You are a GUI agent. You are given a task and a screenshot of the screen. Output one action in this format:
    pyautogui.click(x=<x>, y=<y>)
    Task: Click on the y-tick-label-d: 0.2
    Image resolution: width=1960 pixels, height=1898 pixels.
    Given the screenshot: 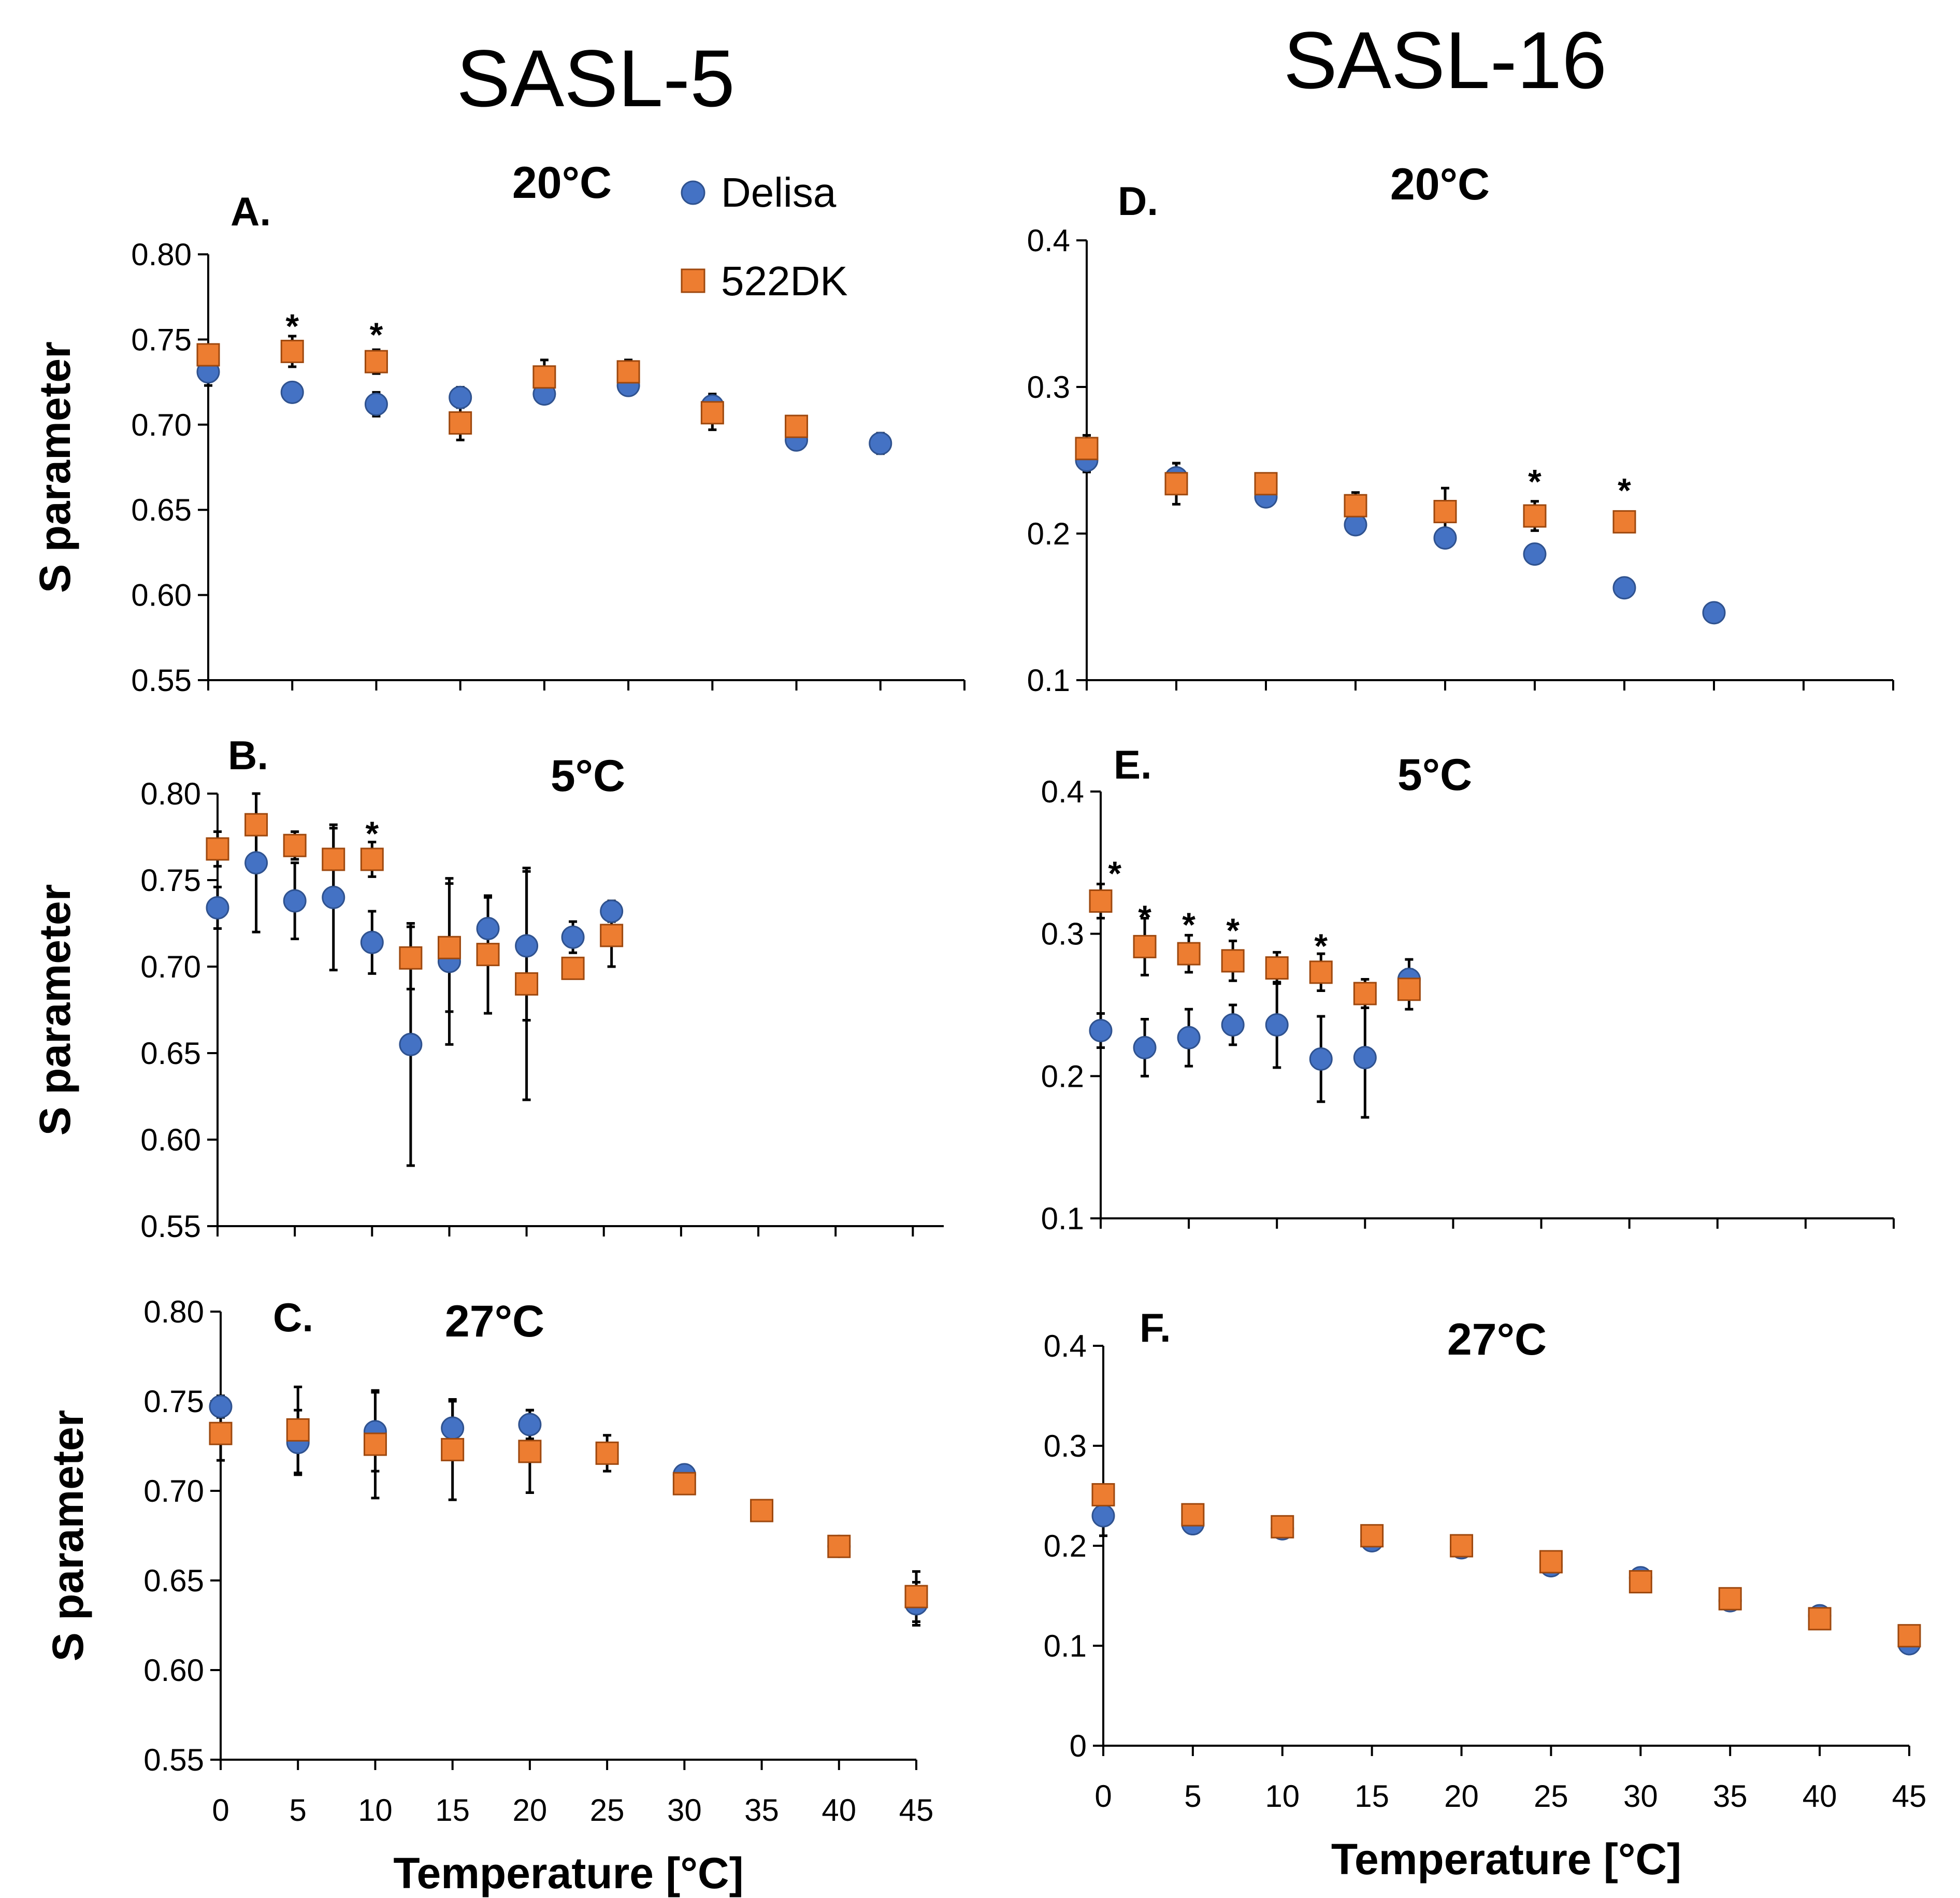 What is the action you would take?
    pyautogui.click(x=1048, y=533)
    